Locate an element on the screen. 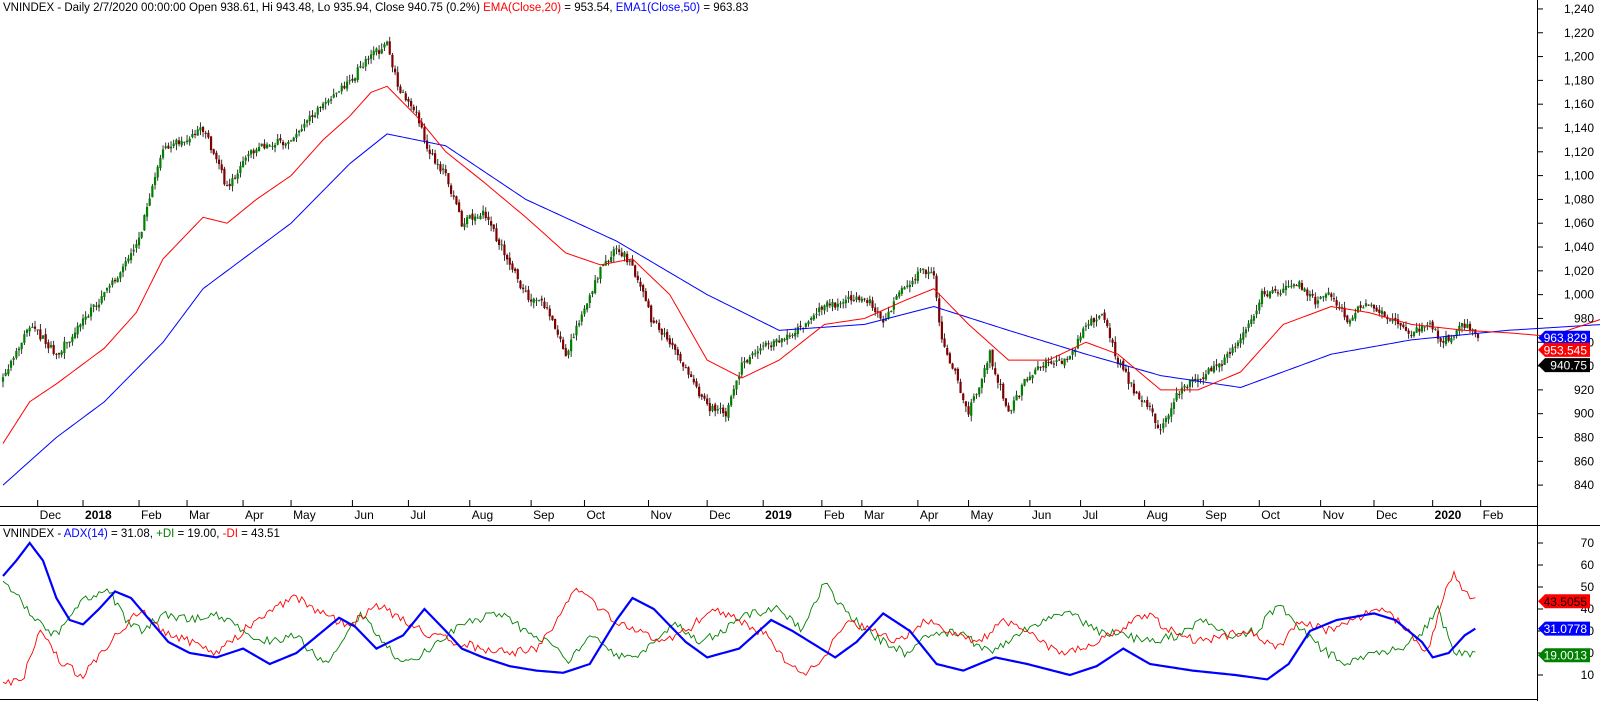  close-value-tag: 940.75 is located at coordinates (1564, 365).